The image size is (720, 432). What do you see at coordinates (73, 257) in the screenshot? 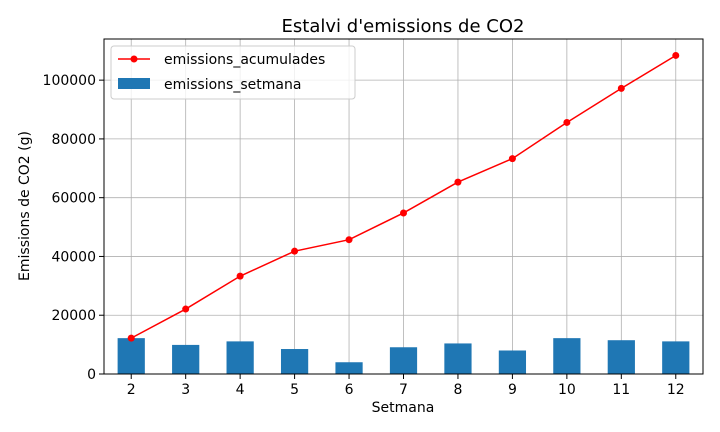
I see `y-tick-label: 40000` at bounding box center [73, 257].